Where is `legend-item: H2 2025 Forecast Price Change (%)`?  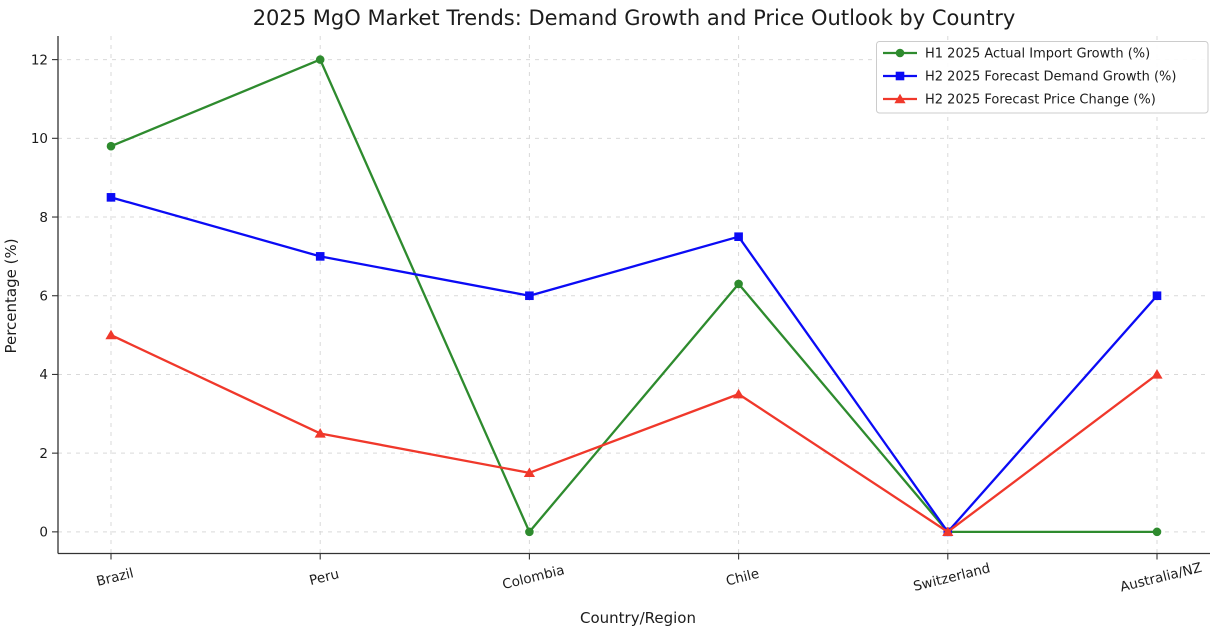 legend-item: H2 2025 Forecast Price Change (%) is located at coordinates (1019, 100).